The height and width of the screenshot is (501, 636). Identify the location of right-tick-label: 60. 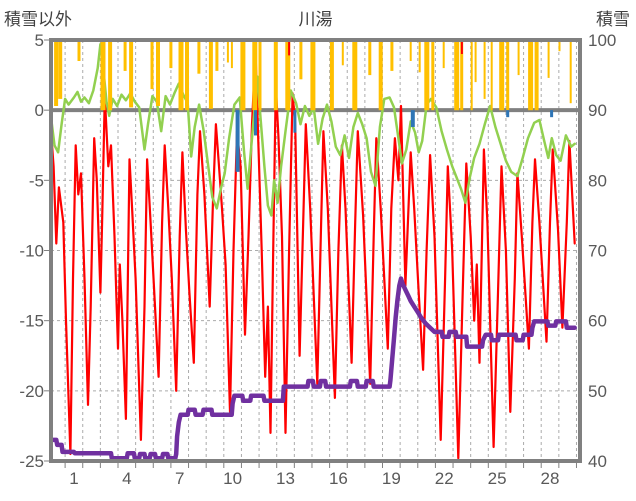
(597, 321).